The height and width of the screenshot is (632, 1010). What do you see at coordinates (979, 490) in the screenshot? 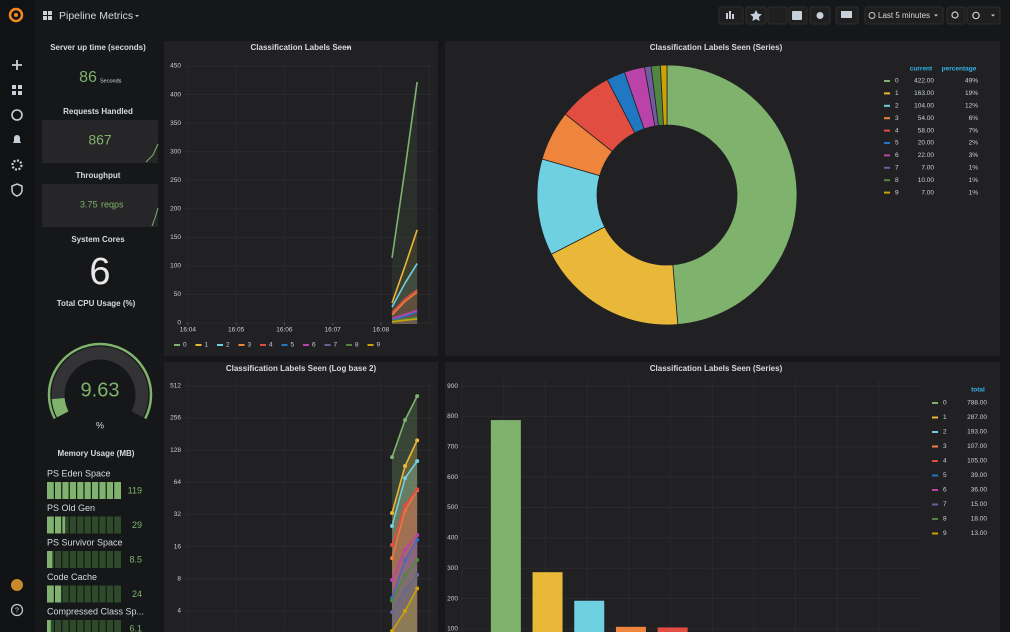
I see `legend-value: 36.00` at bounding box center [979, 490].